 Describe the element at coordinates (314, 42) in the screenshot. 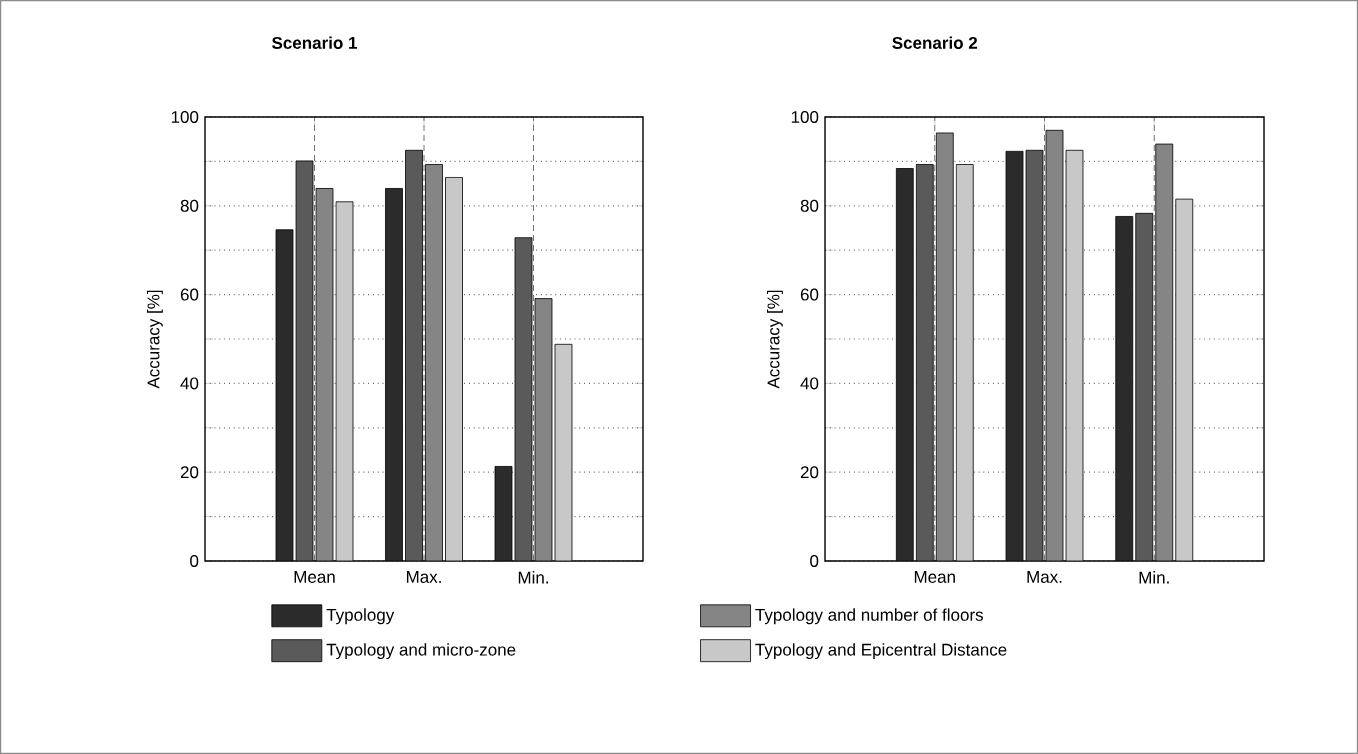

I see `chart-title: Scenario 1` at that location.